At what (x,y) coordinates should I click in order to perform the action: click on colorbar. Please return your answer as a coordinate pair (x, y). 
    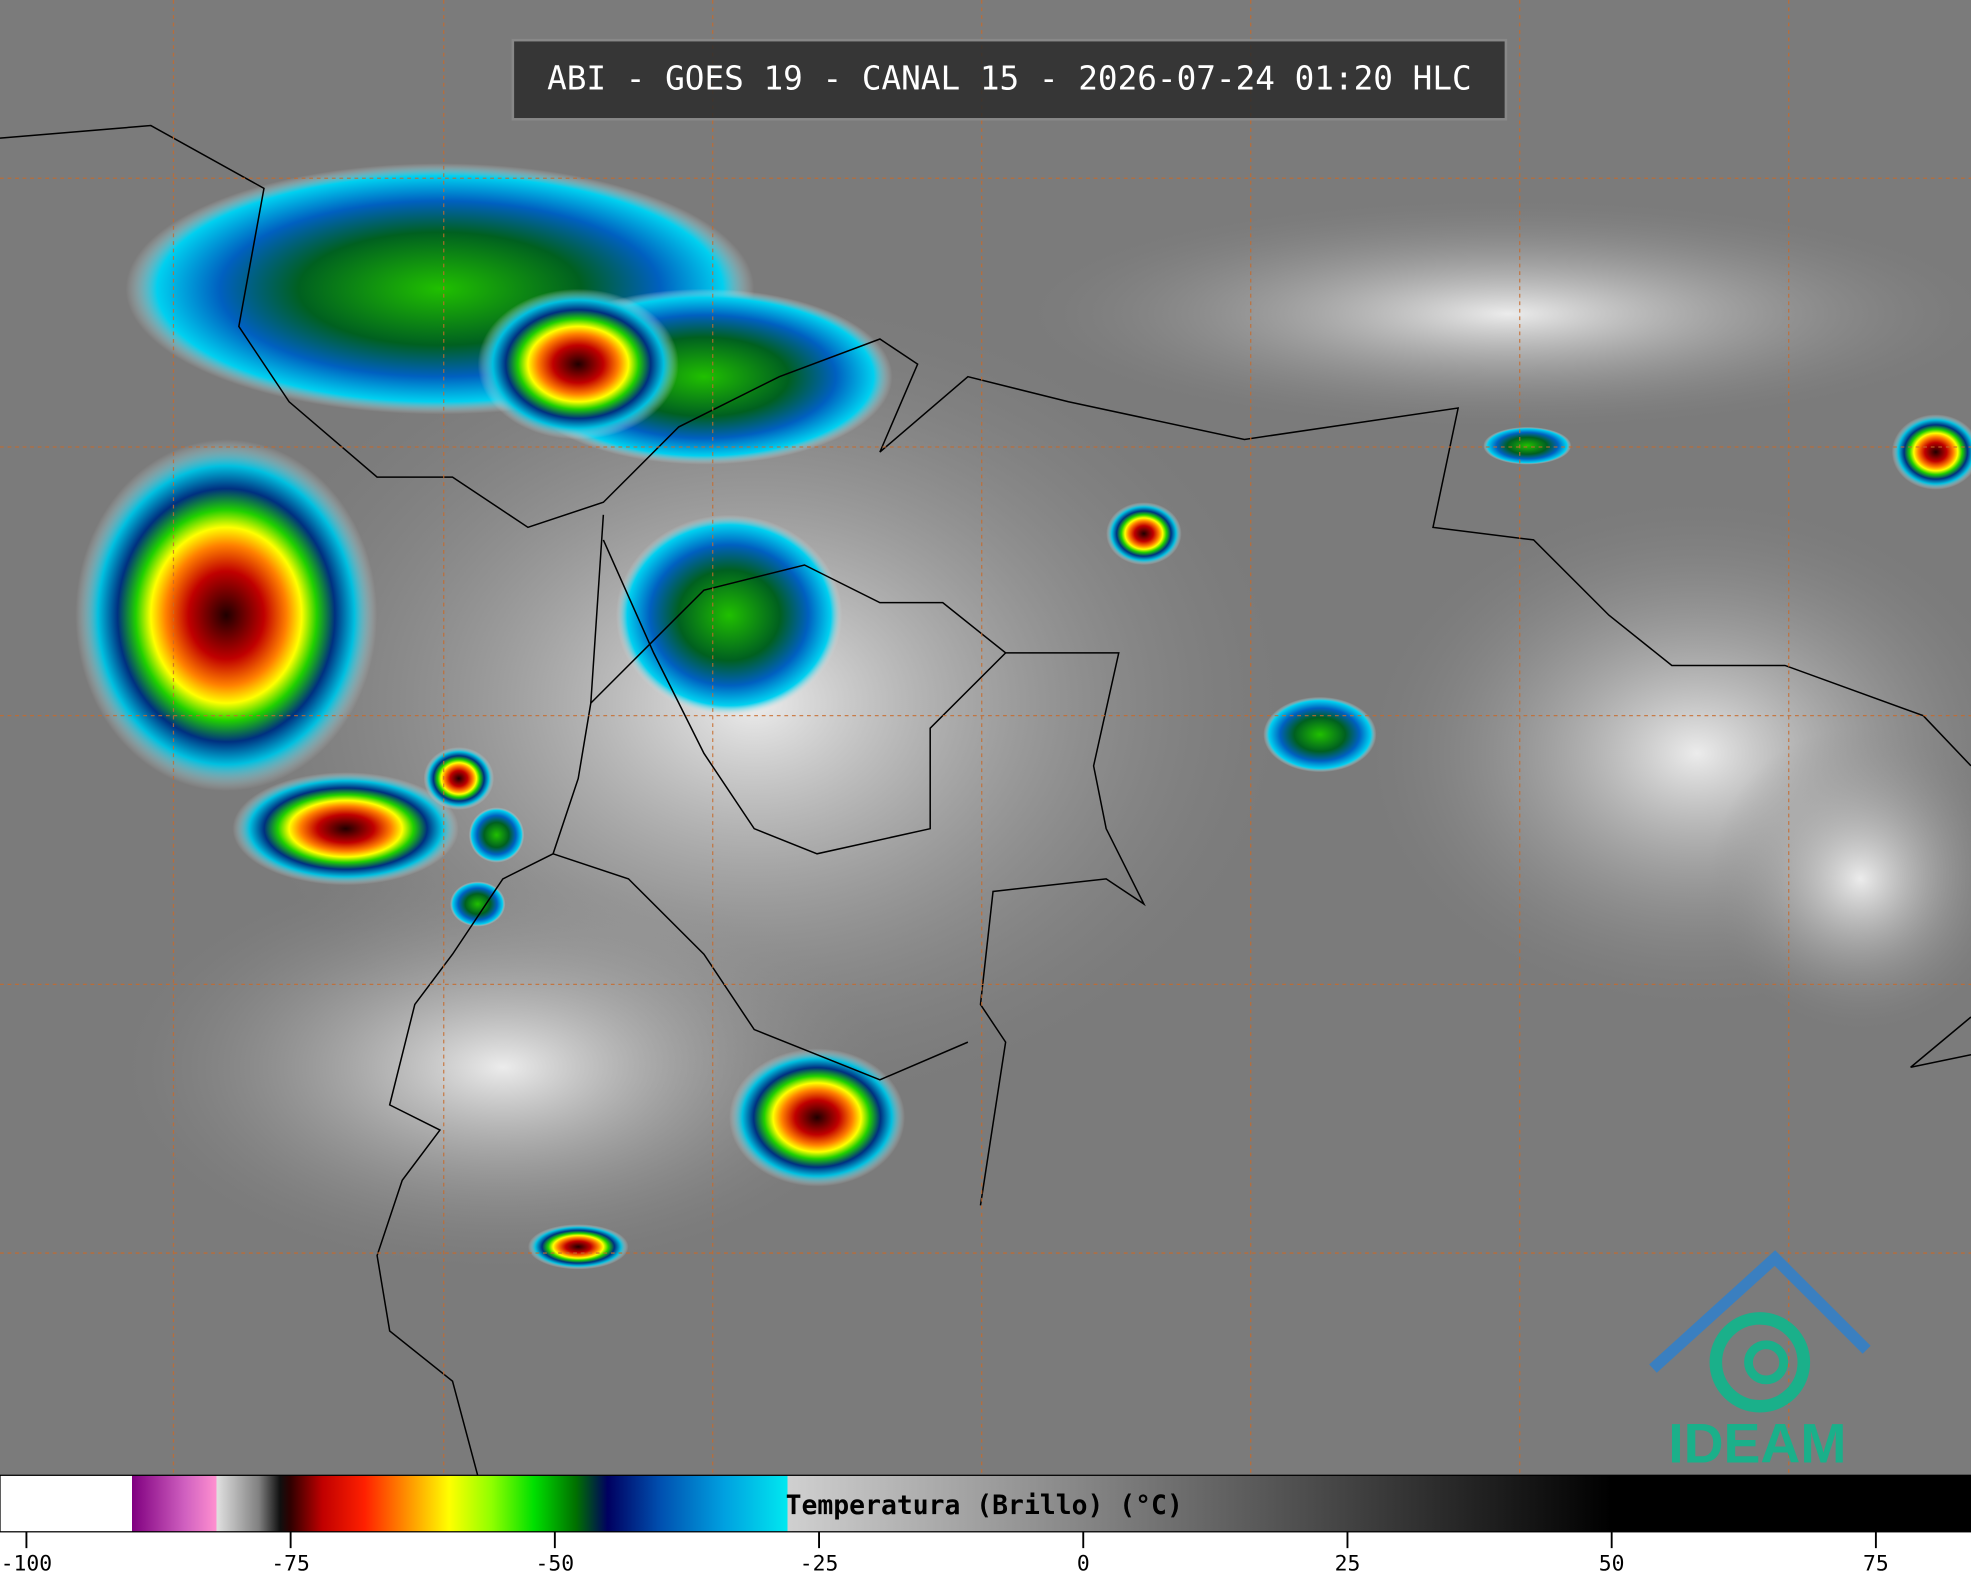
    Looking at the image, I should click on (985, 1503).